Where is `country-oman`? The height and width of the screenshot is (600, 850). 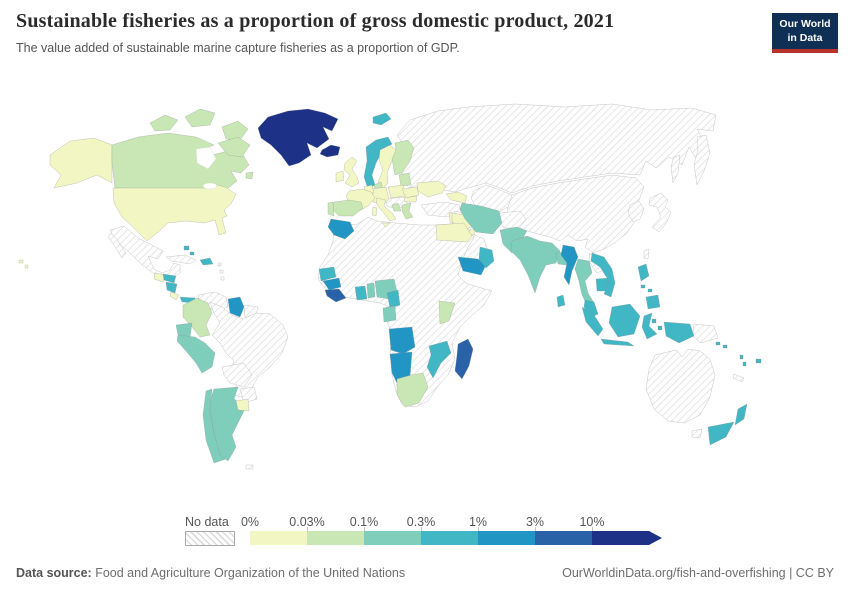
country-oman is located at coordinates (486, 257).